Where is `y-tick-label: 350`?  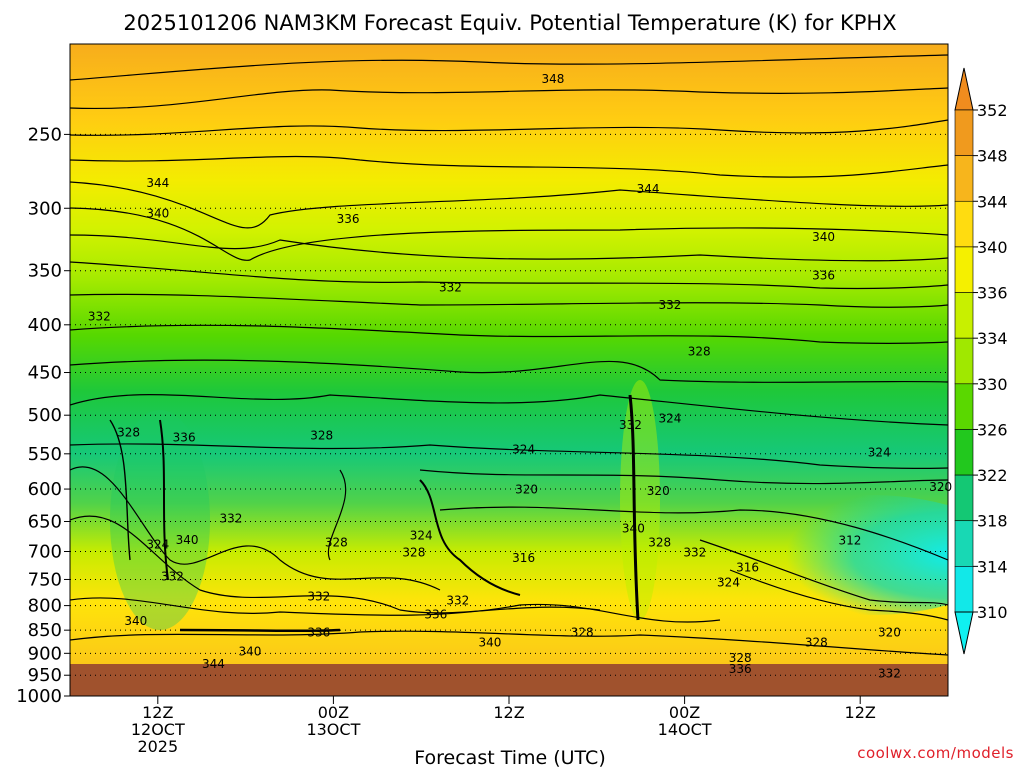 y-tick-label: 350 is located at coordinates (45, 271).